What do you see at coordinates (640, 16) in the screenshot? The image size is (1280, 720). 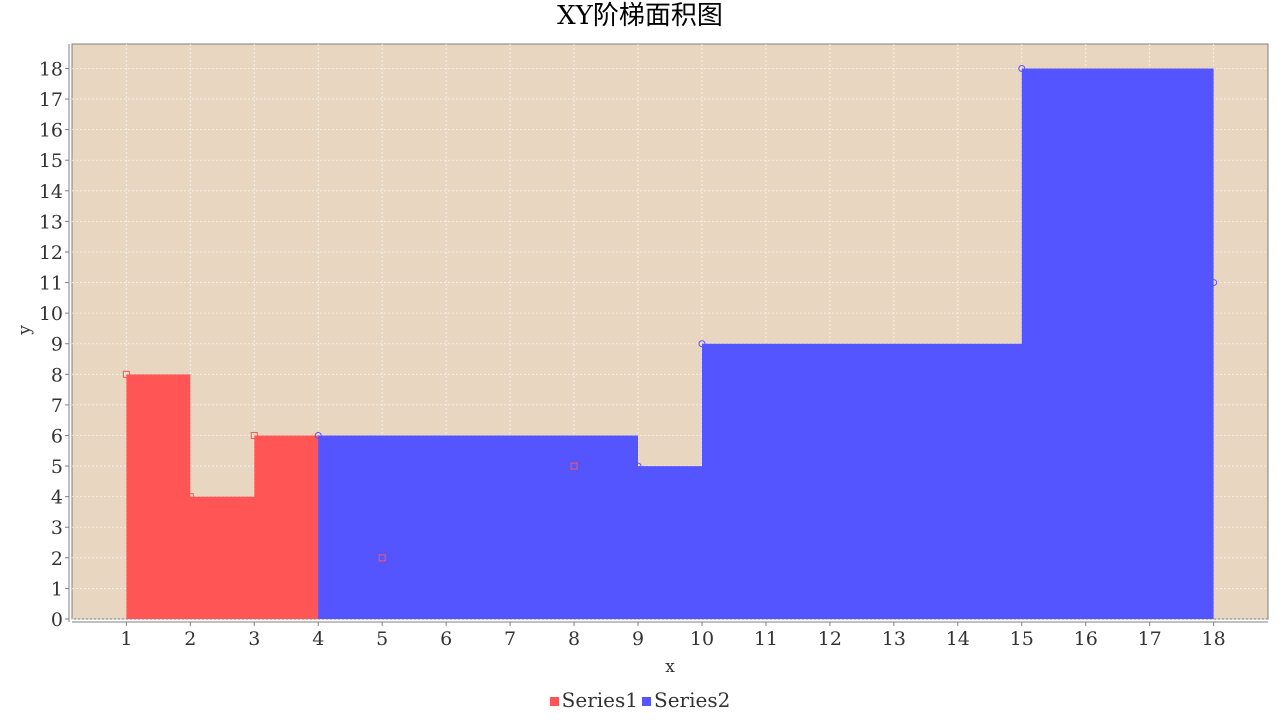 I see `chart-title: XY阶梯面积图` at bounding box center [640, 16].